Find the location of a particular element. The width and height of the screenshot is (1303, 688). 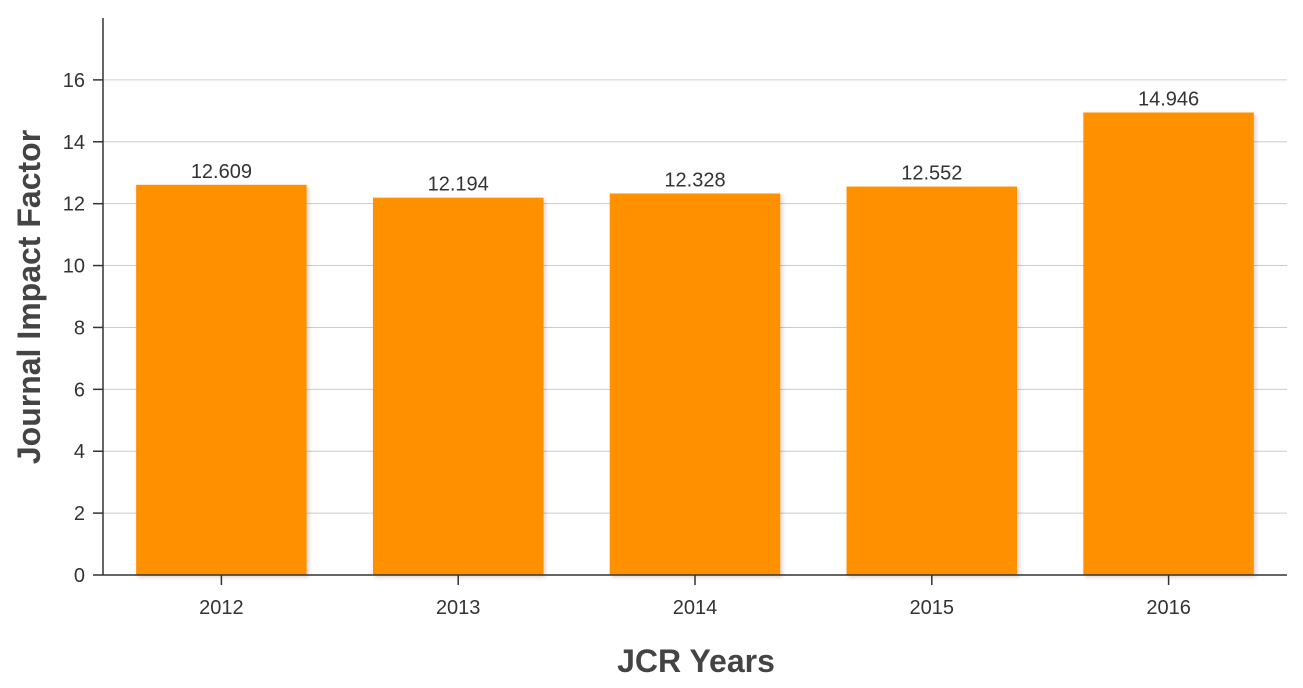

data-label-2015: 12.552 is located at coordinates (931, 174).